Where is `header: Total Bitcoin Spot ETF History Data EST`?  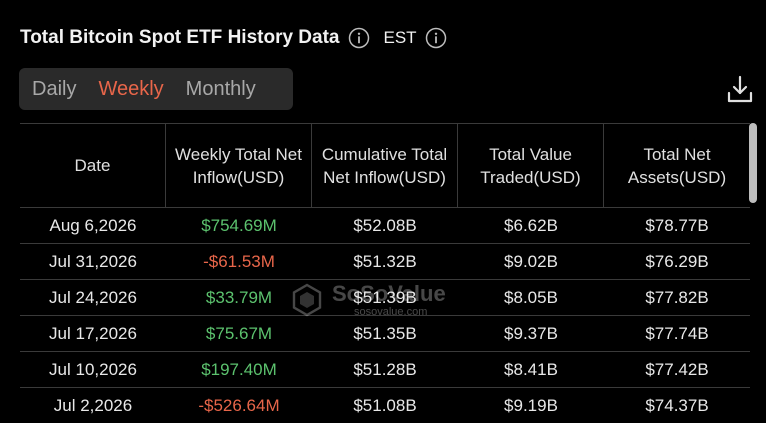 header: Total Bitcoin Spot ETF History Data EST is located at coordinates (233, 38).